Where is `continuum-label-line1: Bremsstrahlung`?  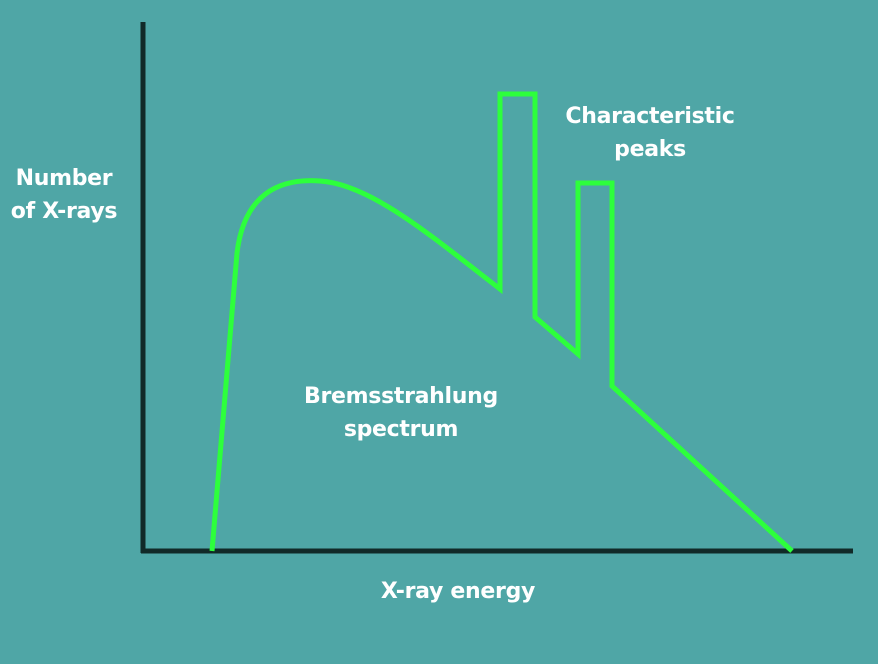
continuum-label-line1: Bremsstrahlung is located at coordinates (401, 396).